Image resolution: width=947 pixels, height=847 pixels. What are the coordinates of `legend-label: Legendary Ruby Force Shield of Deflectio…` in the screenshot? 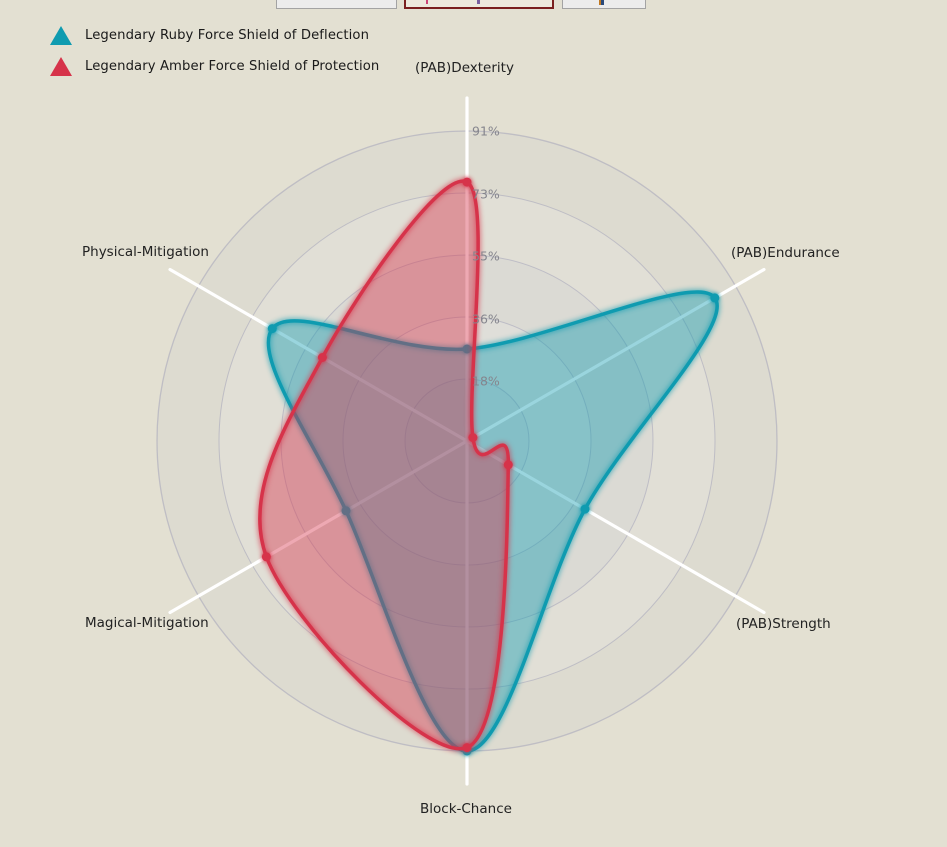 It's located at (227, 35).